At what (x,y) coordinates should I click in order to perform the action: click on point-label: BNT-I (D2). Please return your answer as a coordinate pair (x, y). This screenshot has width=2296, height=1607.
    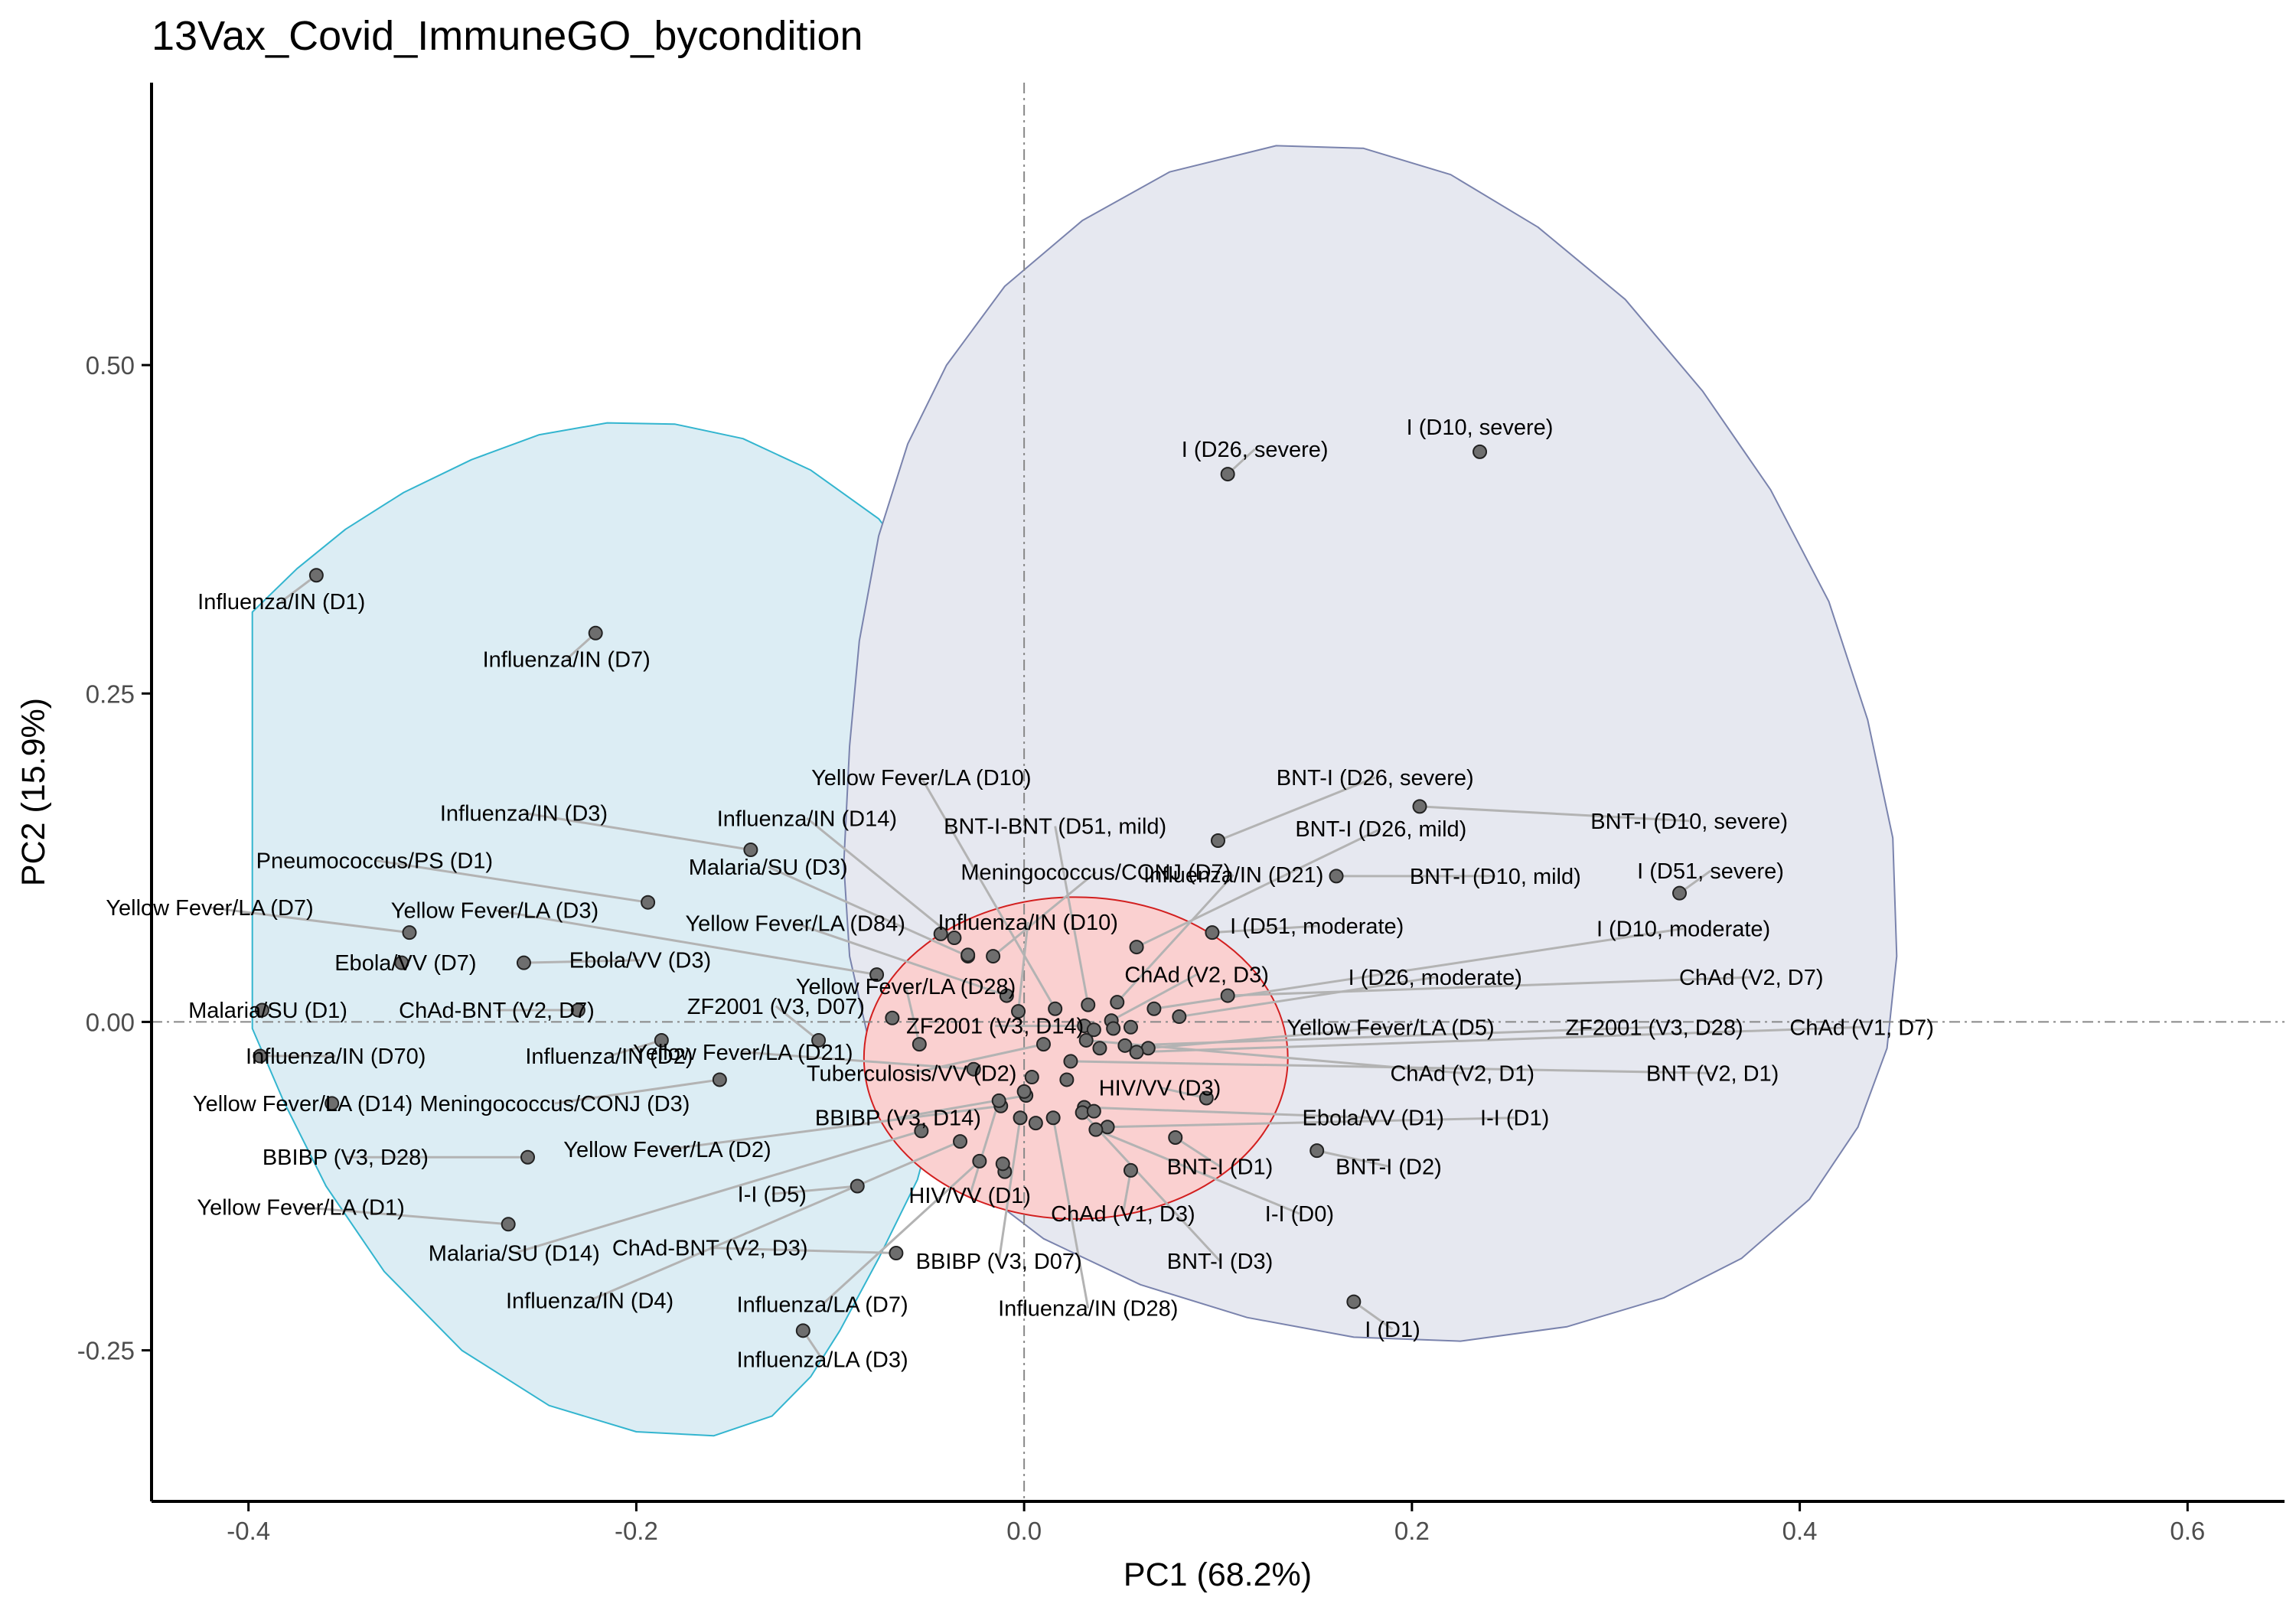
    Looking at the image, I should click on (1389, 1167).